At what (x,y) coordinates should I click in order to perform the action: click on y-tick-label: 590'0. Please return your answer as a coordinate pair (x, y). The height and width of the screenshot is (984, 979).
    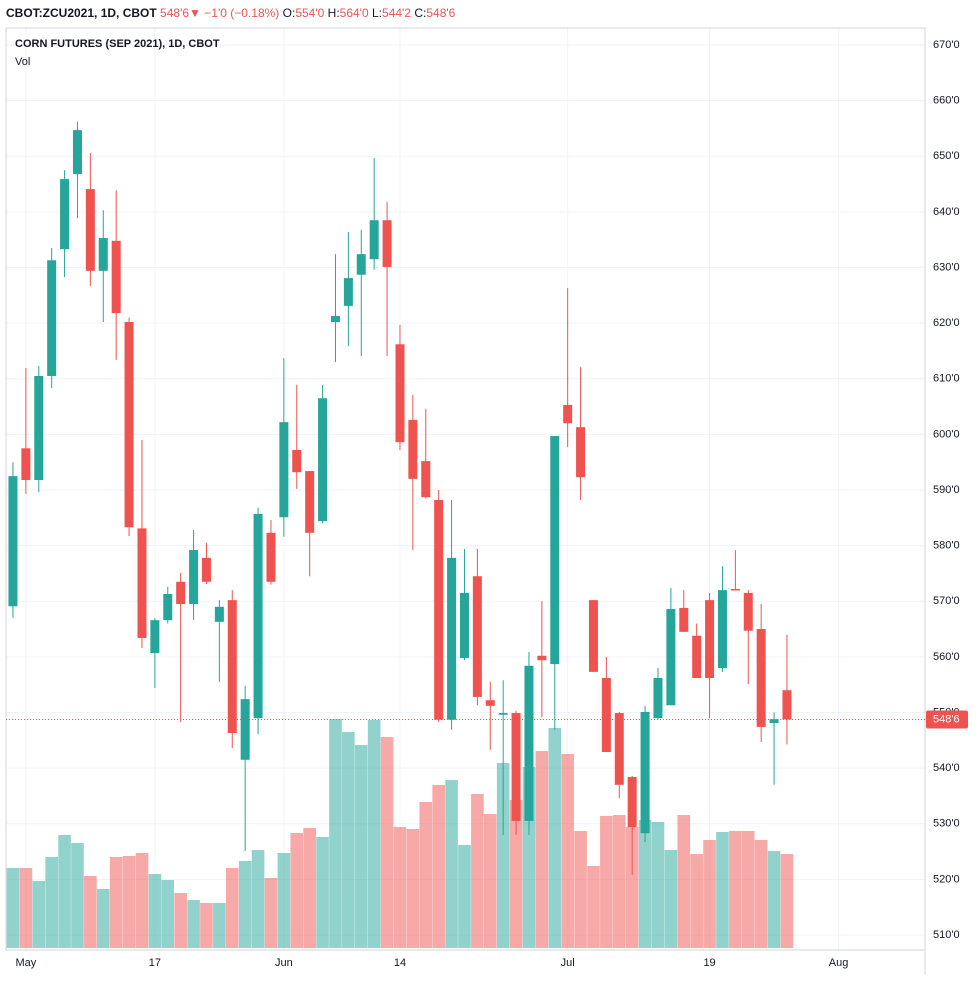
    Looking at the image, I should click on (946, 490).